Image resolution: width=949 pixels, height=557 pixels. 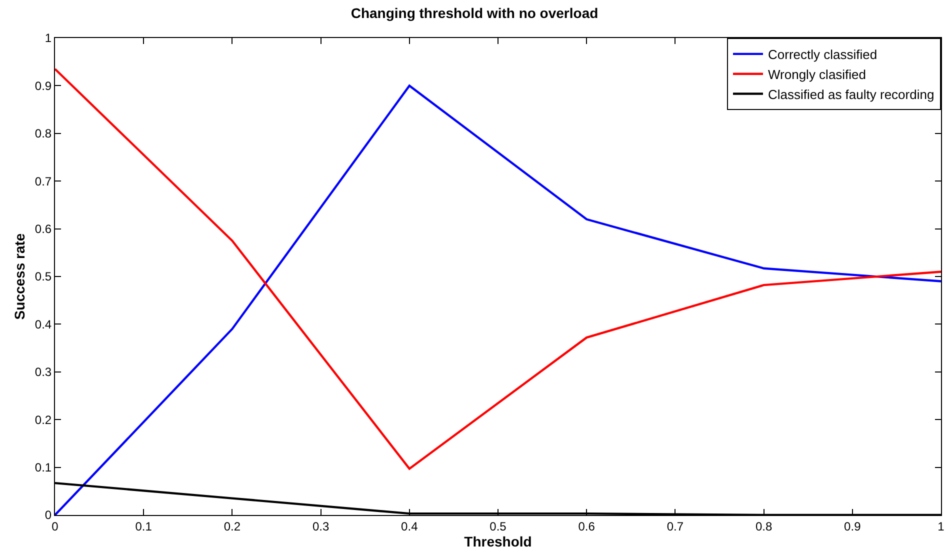 I want to click on x-tick-label: 0.5, so click(x=498, y=526).